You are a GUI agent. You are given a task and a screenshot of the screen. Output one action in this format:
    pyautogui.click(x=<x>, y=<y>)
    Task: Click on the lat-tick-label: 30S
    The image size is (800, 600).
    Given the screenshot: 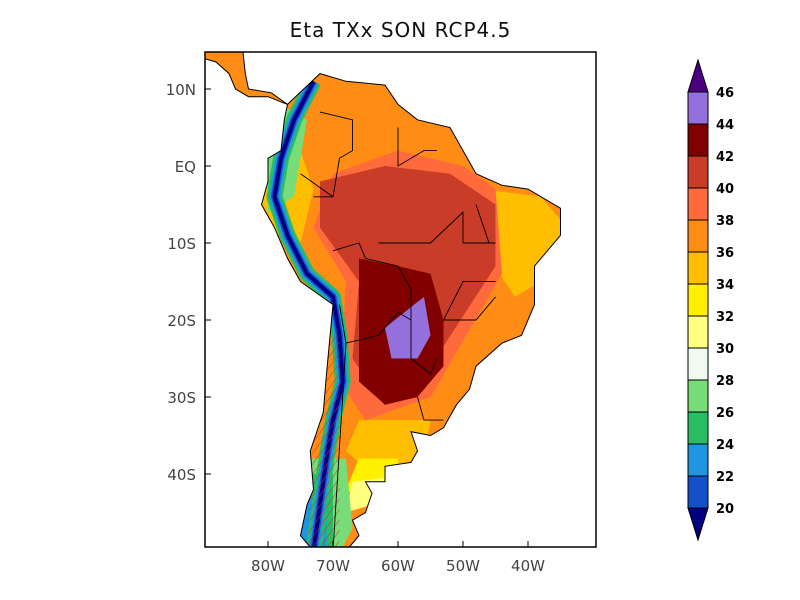 What is the action you would take?
    pyautogui.click(x=181, y=398)
    